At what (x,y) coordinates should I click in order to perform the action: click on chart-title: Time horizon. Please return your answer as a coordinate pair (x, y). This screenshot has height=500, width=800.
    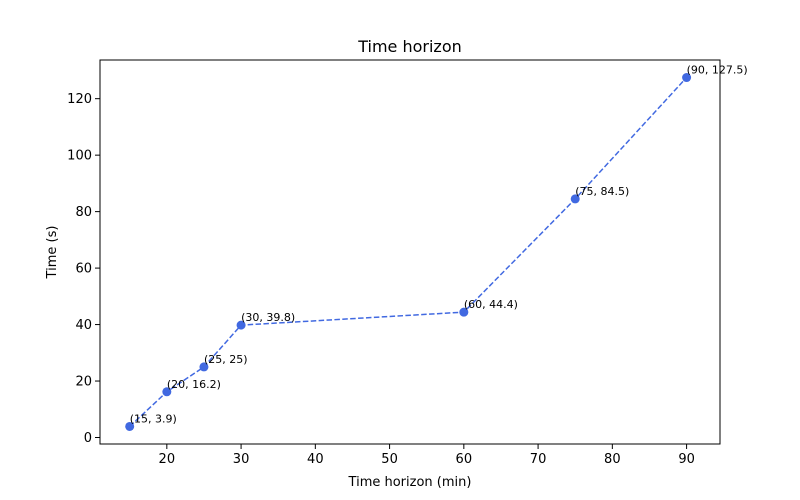
    Looking at the image, I should click on (409, 46).